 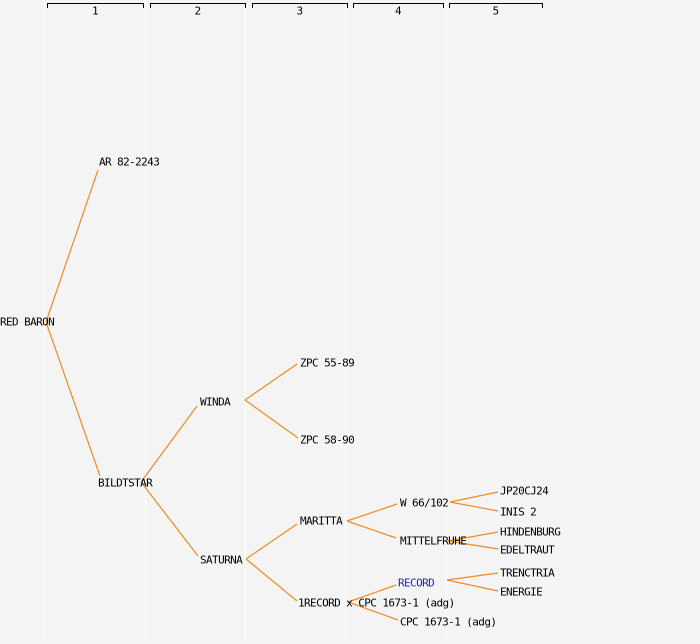 What do you see at coordinates (129, 162) in the screenshot?
I see `node-label-ar-82-2243: AR 82-2243` at bounding box center [129, 162].